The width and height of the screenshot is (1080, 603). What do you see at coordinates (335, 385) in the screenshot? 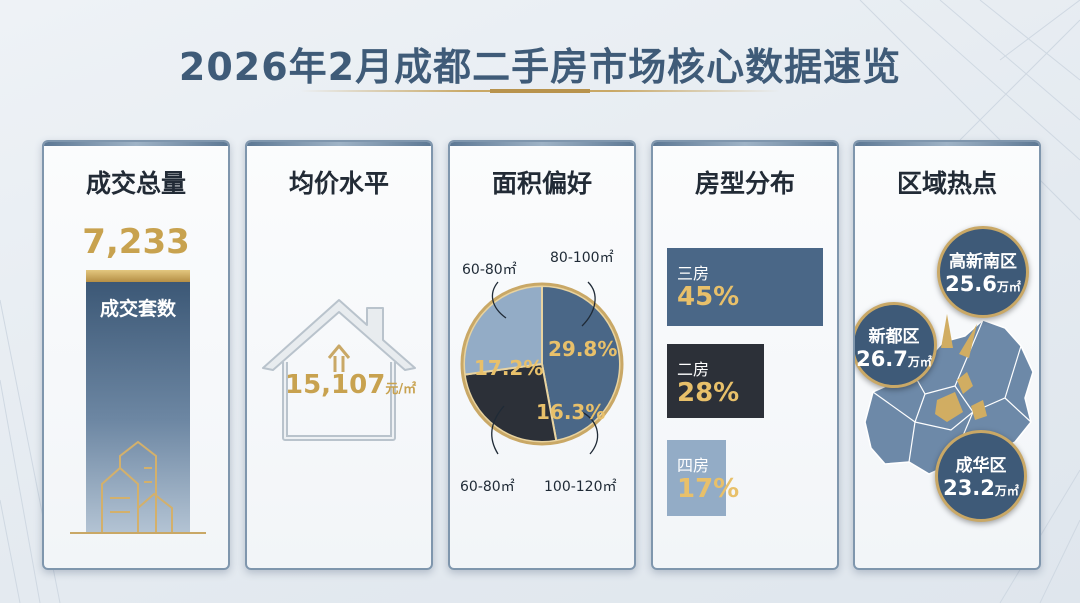
I see `price-value: 15,107` at bounding box center [335, 385].